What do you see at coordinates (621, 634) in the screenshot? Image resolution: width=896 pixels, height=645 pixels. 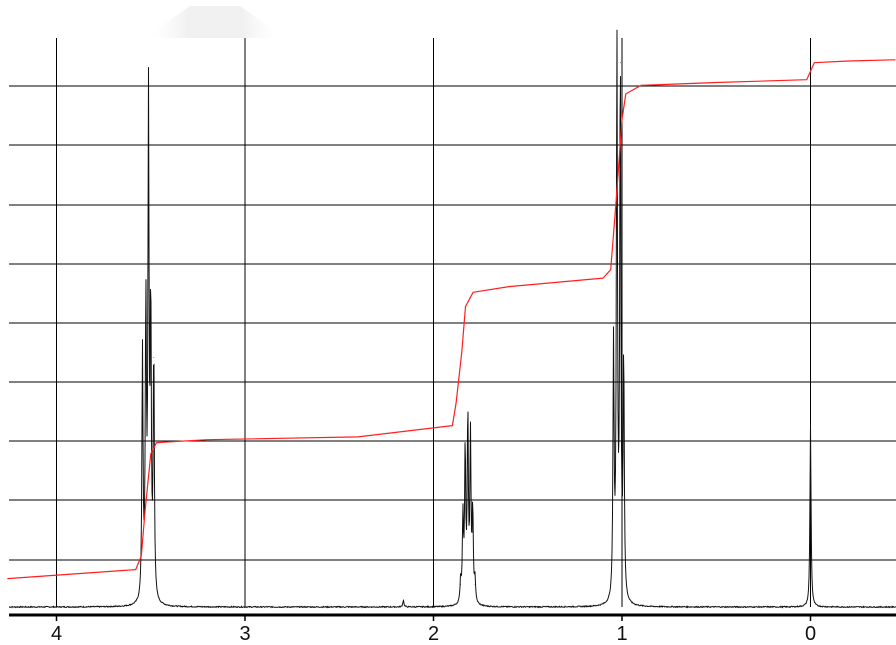 I see `x-tick-label-1: 1` at bounding box center [621, 634].